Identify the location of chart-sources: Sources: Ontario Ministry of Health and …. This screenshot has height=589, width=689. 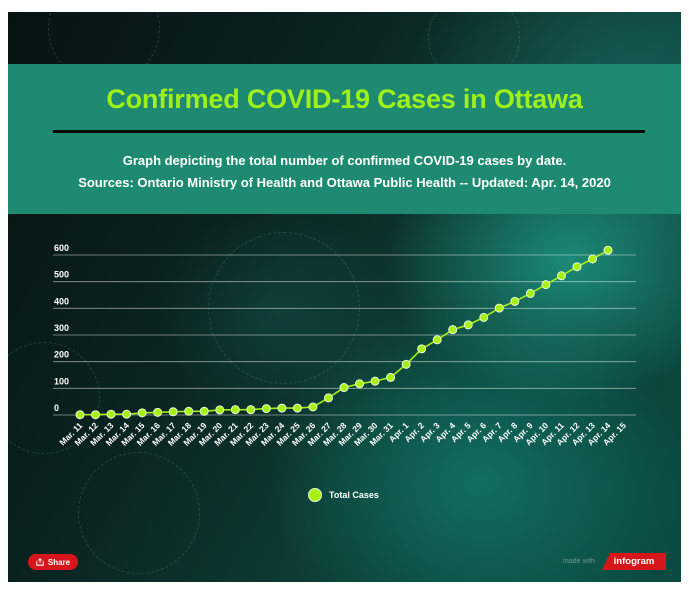
(344, 182).